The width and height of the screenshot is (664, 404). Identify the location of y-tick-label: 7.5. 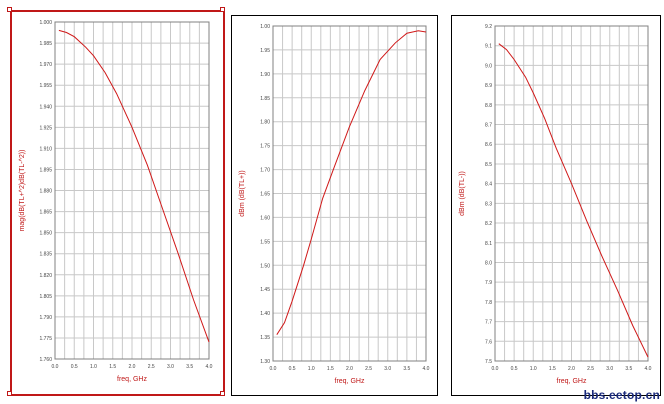
(488, 362).